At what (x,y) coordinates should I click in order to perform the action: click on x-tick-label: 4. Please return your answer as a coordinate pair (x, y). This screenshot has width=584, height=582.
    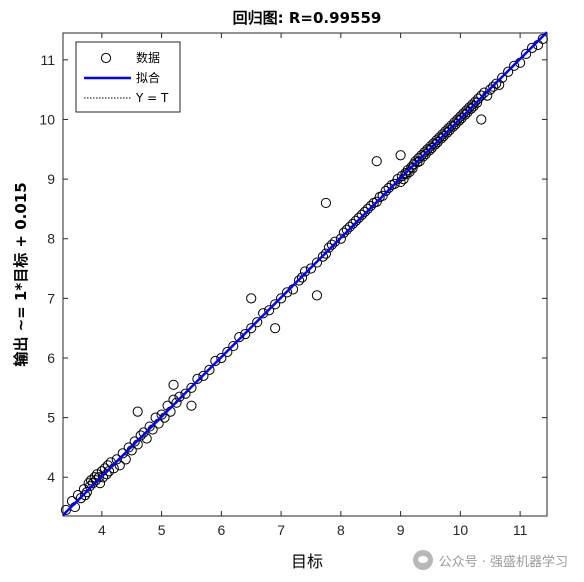
    Looking at the image, I should click on (102, 530).